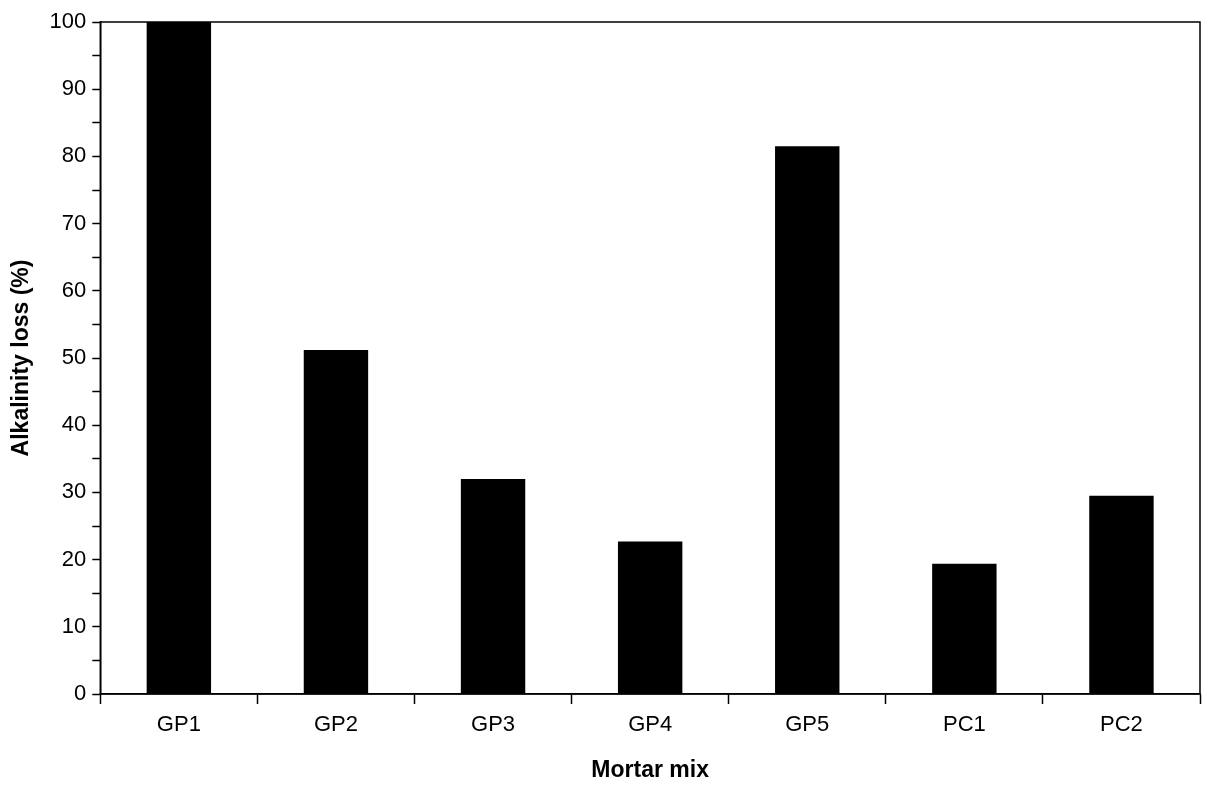 Image resolution: width=1212 pixels, height=792 pixels. What do you see at coordinates (74, 558) in the screenshot?
I see `y-tick-label: 20` at bounding box center [74, 558].